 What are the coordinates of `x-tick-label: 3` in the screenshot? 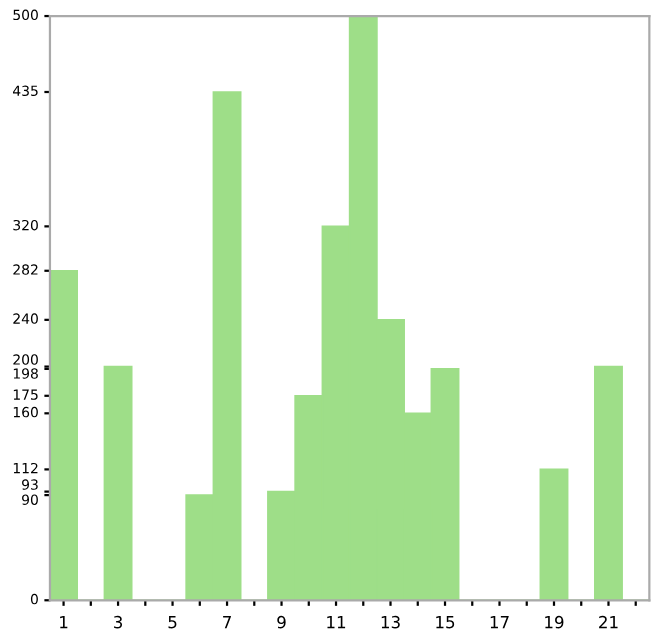 It's located at (118, 622).